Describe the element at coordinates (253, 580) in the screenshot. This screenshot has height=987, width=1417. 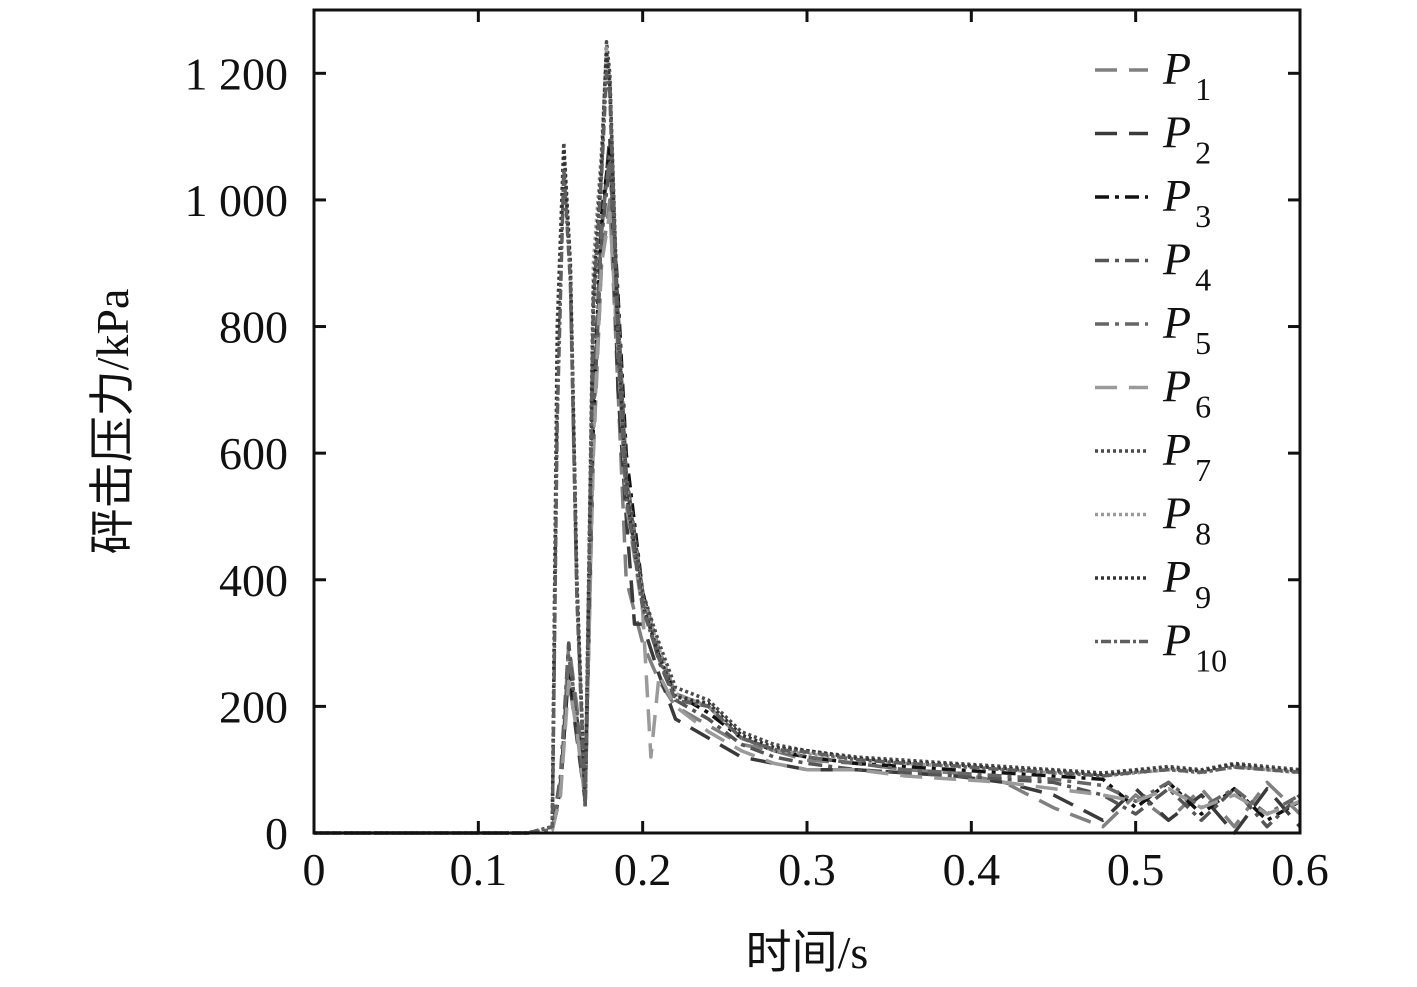
I see `y-tick-label: 400` at that location.